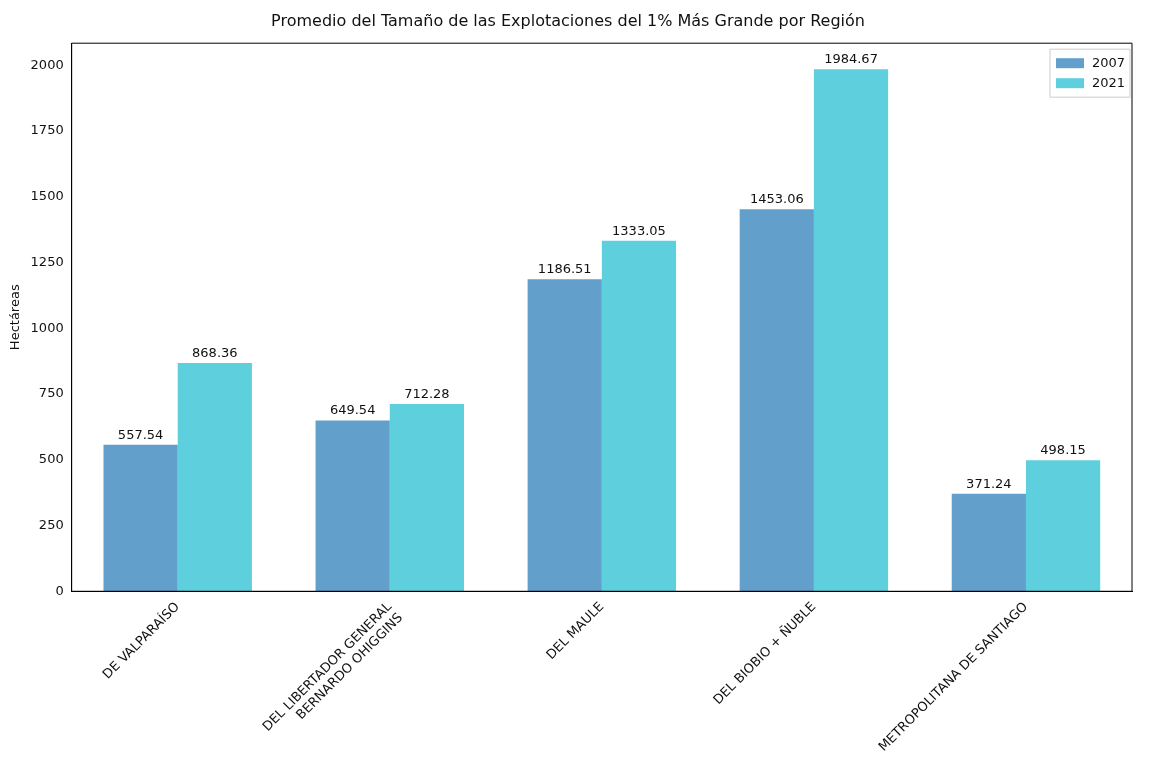  I want to click on chart-title: Promedio del Tamaño de las Explotaciones del 1% Más Grande por Región, so click(568, 20).